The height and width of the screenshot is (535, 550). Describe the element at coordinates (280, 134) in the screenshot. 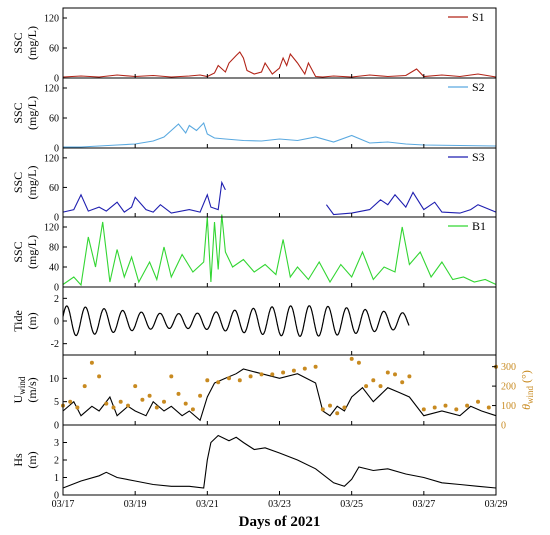

I see `series-line-s2` at that location.